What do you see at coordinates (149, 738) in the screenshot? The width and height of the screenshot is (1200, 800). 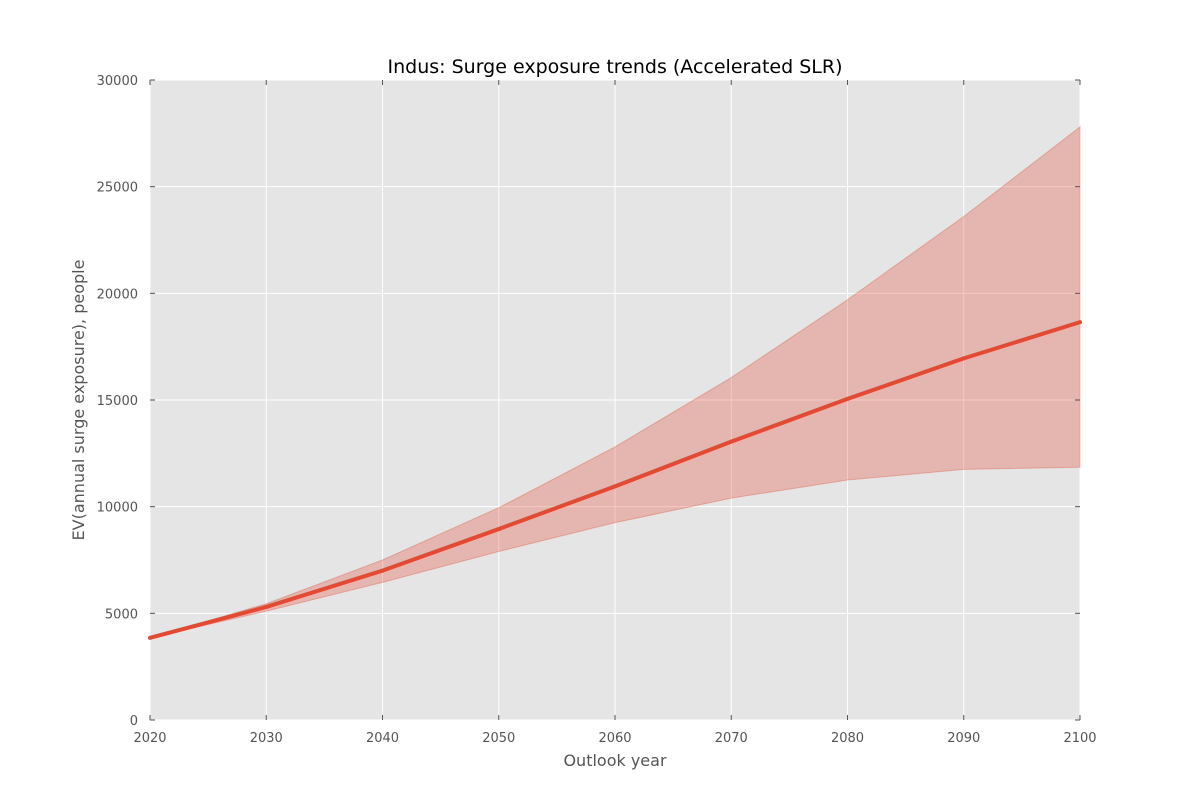 I see `x-tick-label: 2020` at bounding box center [149, 738].